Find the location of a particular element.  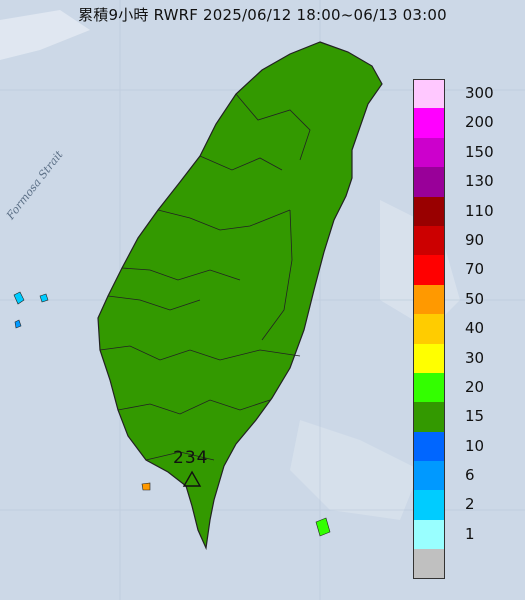

legend-label: 2 is located at coordinates (470, 504).